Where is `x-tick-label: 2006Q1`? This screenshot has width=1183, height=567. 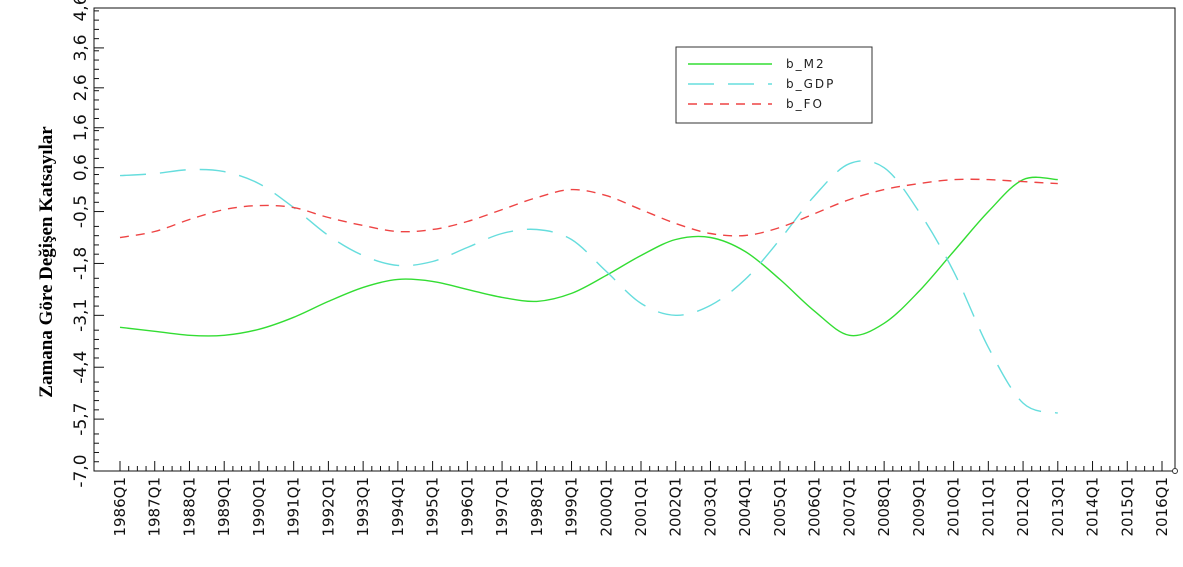 x-tick-label: 2006Q1 is located at coordinates (815, 507).